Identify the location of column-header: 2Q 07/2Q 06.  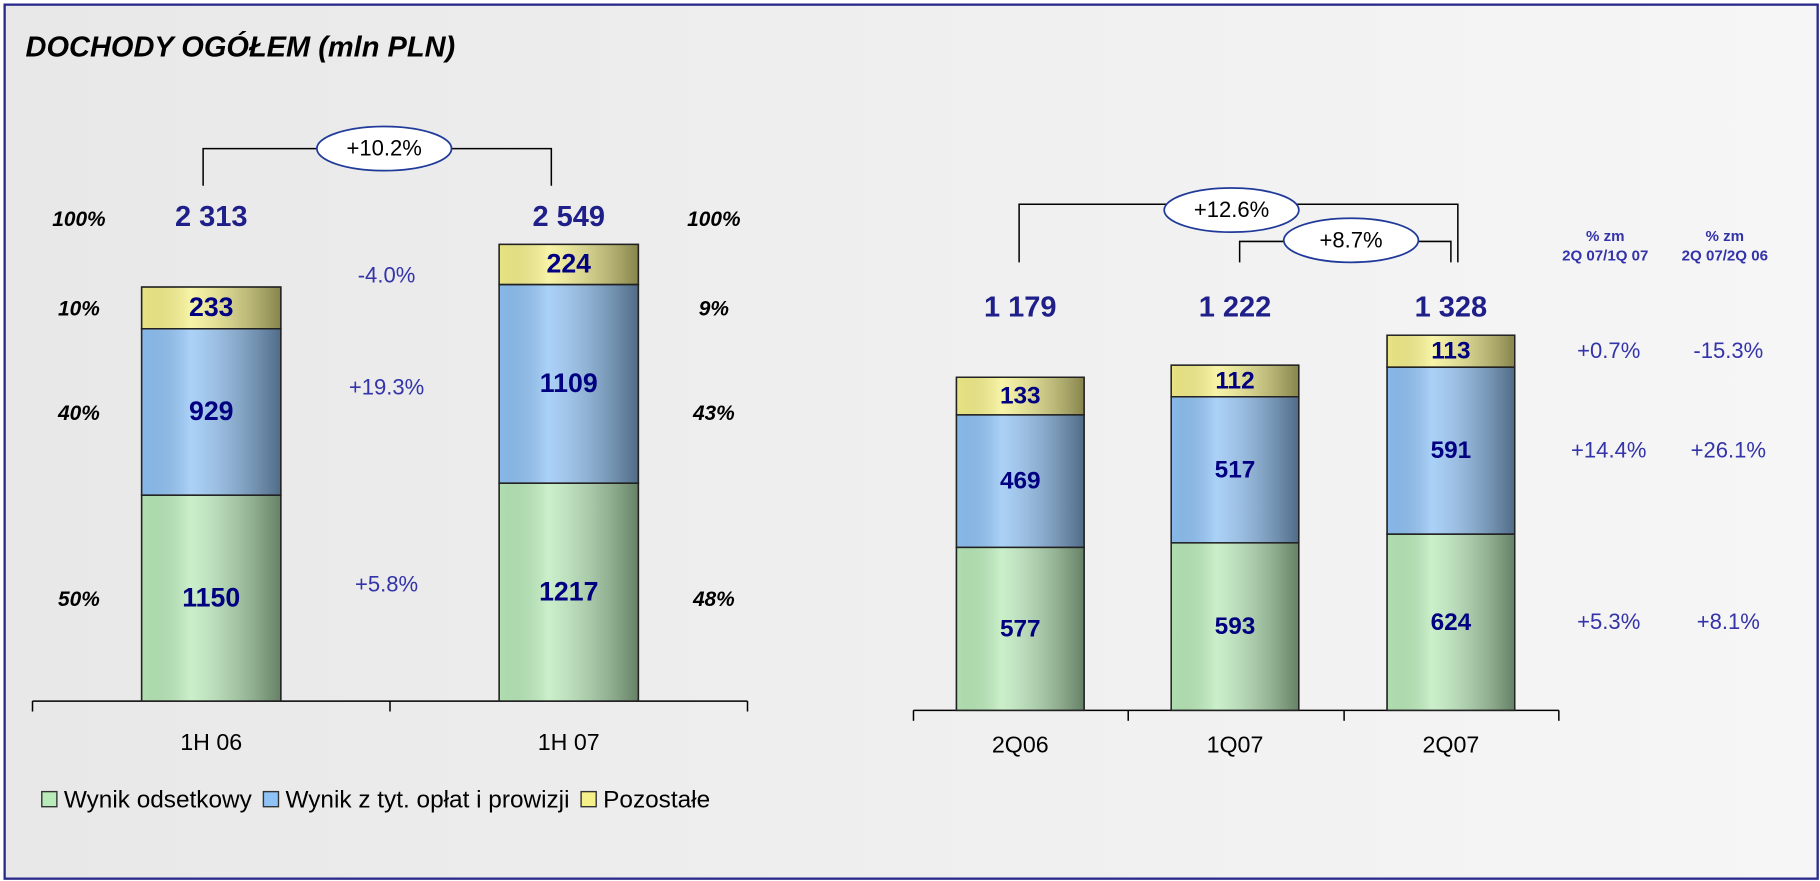
(1725, 256).